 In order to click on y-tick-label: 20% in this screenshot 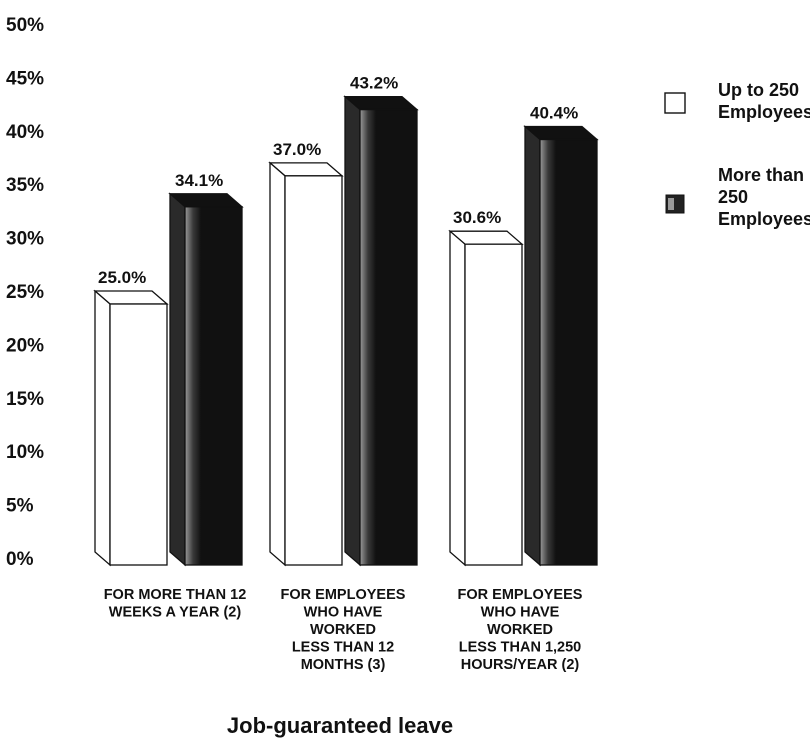, I will do `click(25, 345)`.